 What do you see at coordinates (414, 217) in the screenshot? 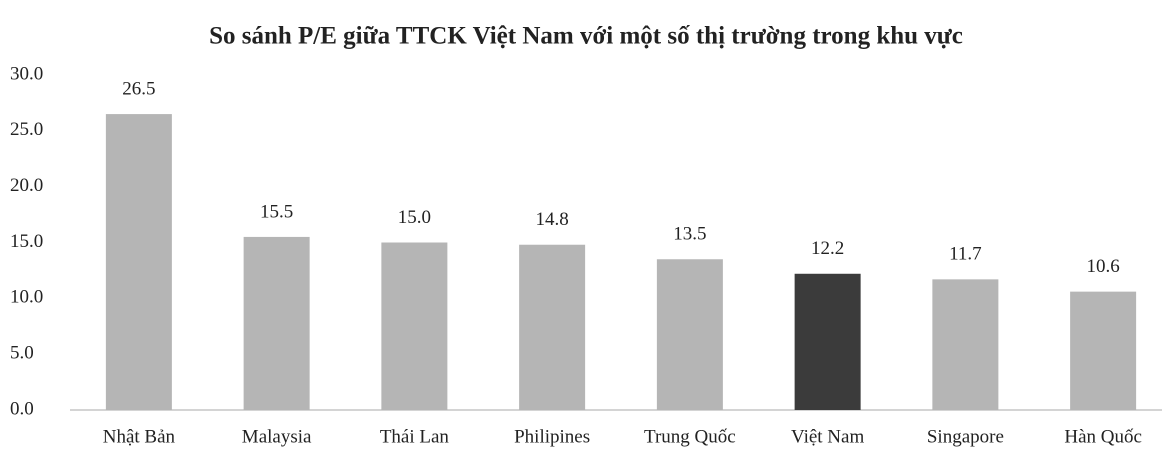
I see `data-label: 15.0` at bounding box center [414, 217].